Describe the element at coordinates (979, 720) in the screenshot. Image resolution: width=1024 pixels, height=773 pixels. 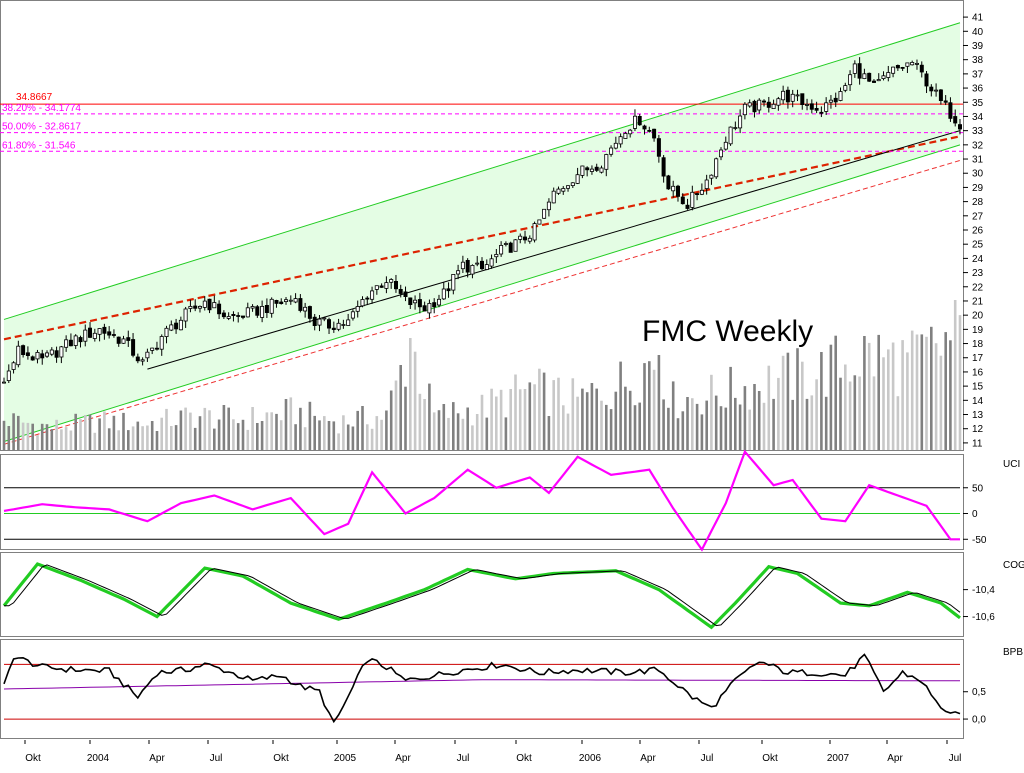
I see `bpb-tick-label: 0,0` at that location.